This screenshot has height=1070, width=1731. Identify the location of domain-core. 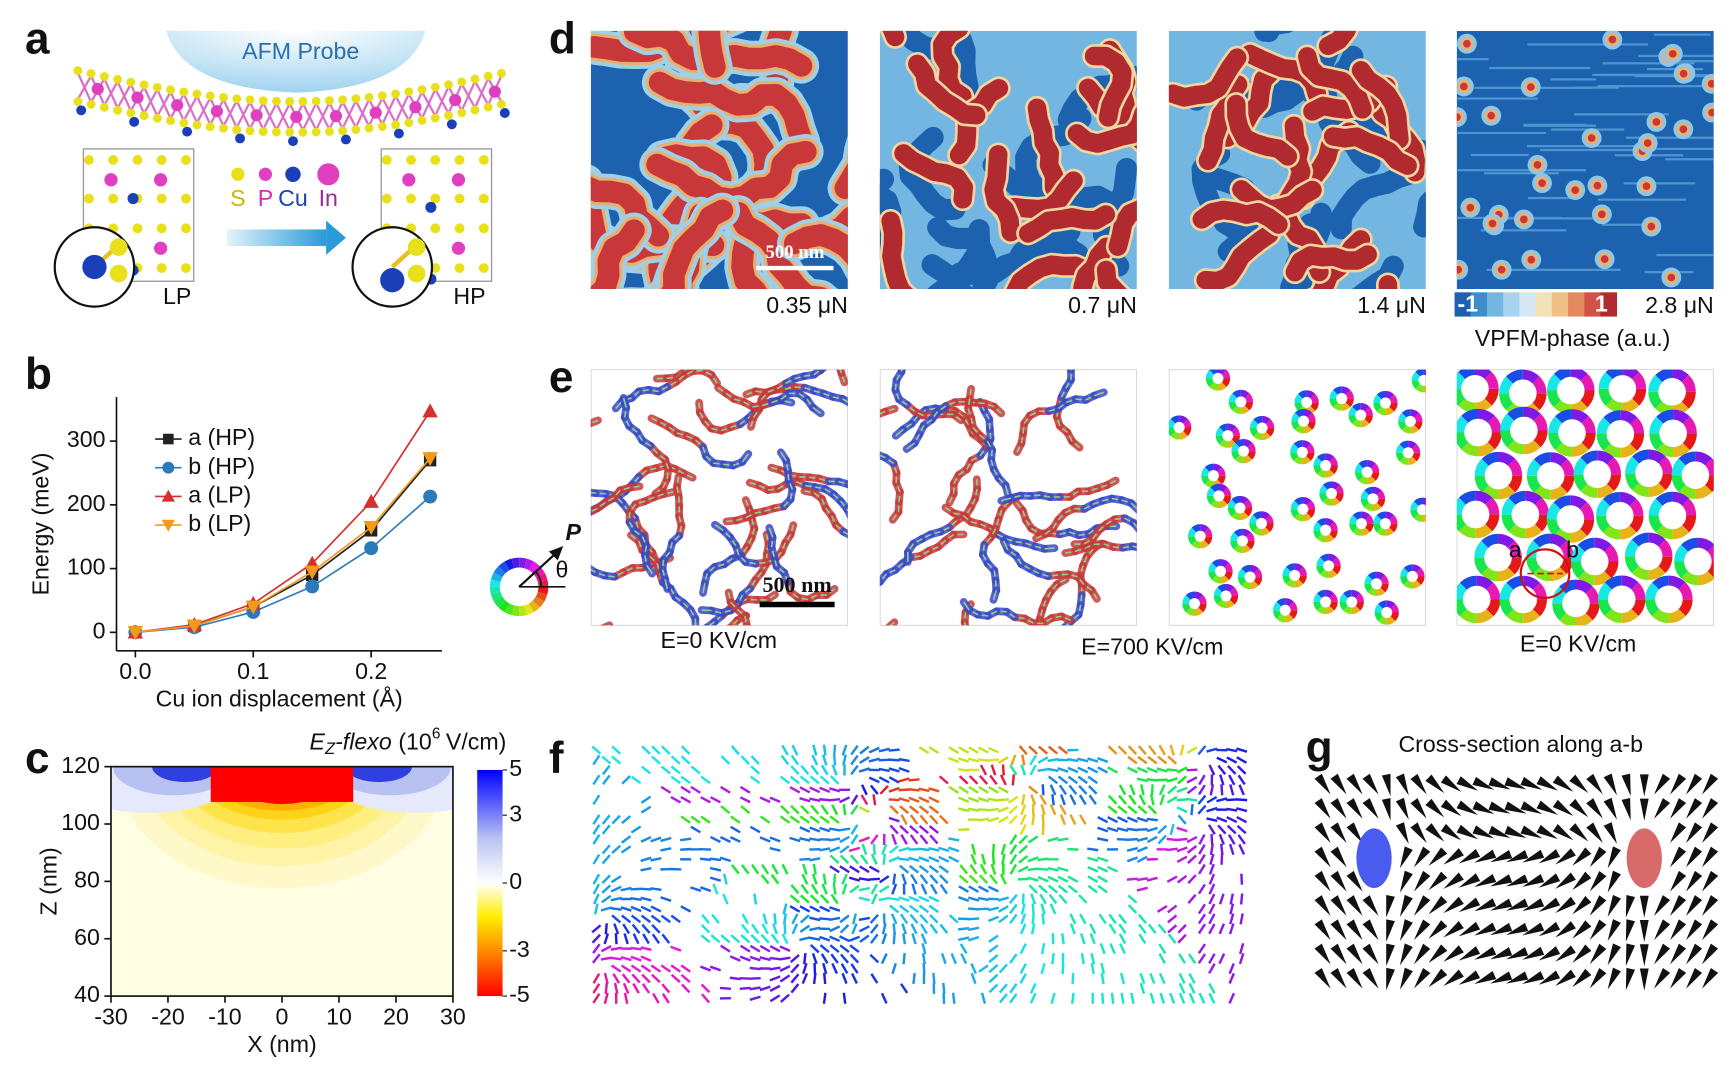
(1492, 223).